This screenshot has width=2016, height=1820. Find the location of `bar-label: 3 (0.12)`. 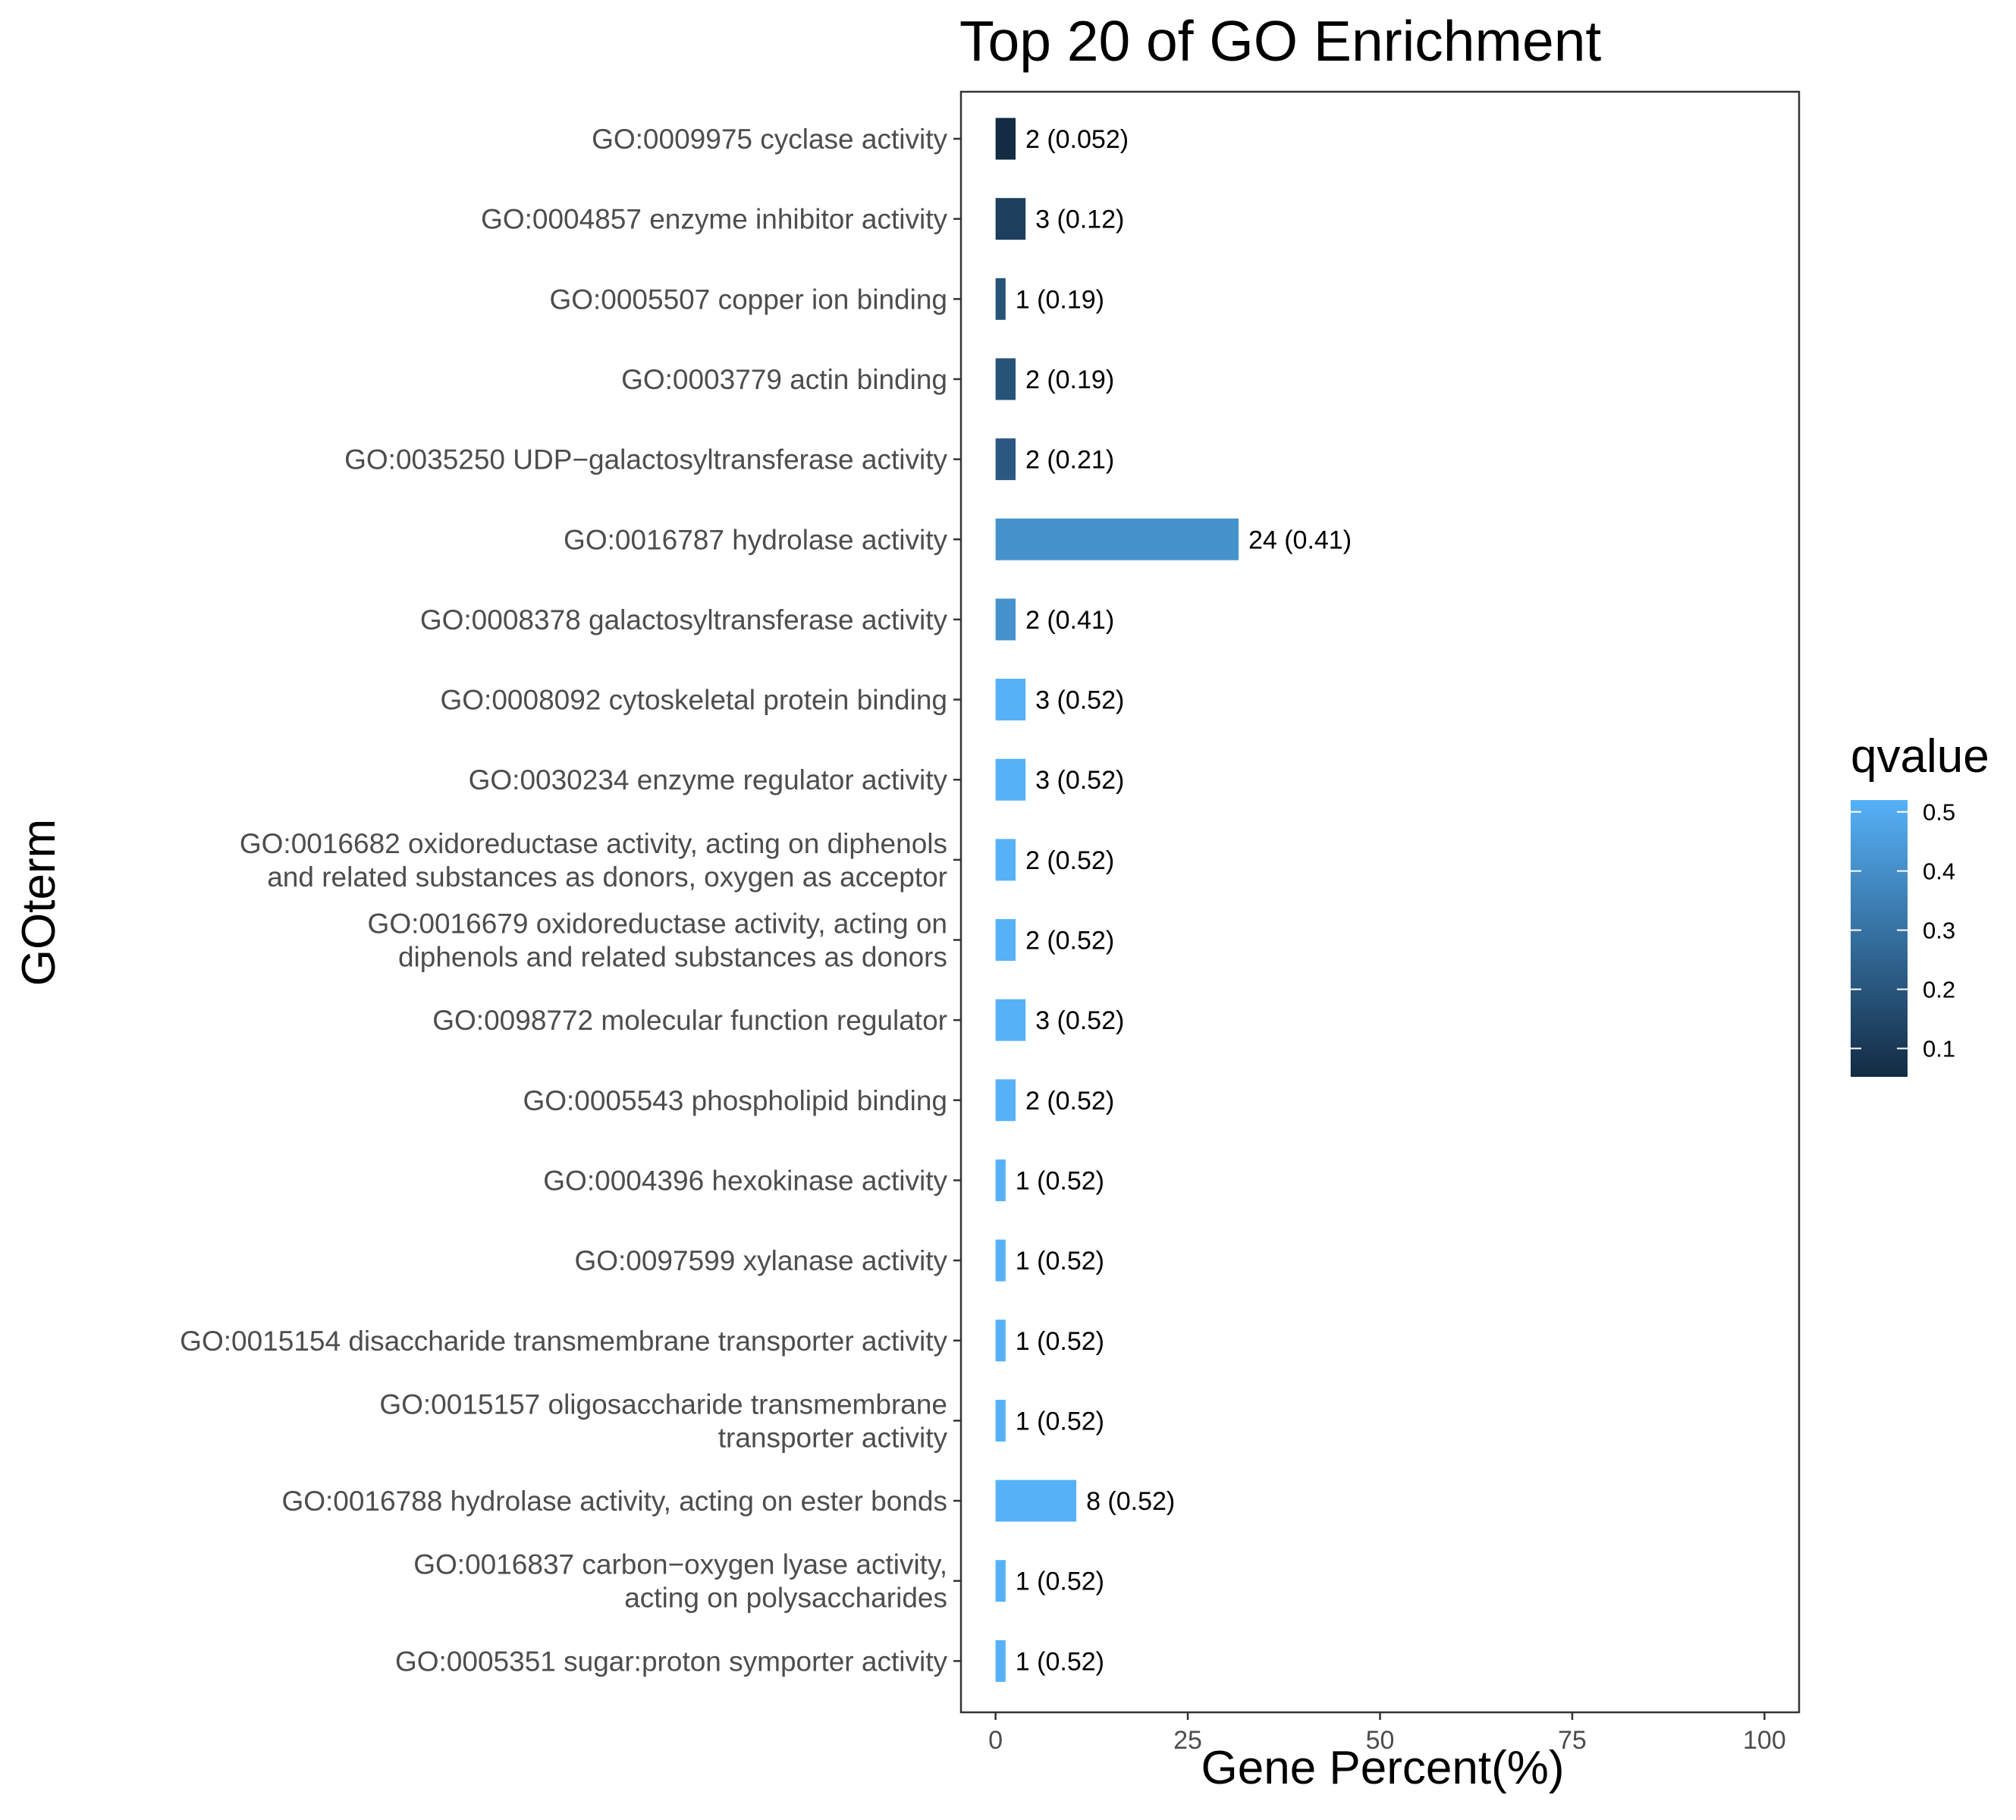

bar-label: 3 (0.12) is located at coordinates (1079, 220).